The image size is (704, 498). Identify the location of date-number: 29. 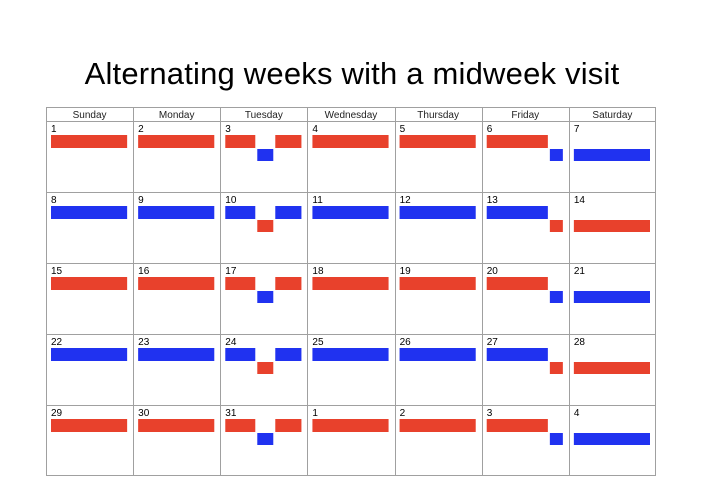
(57, 413).